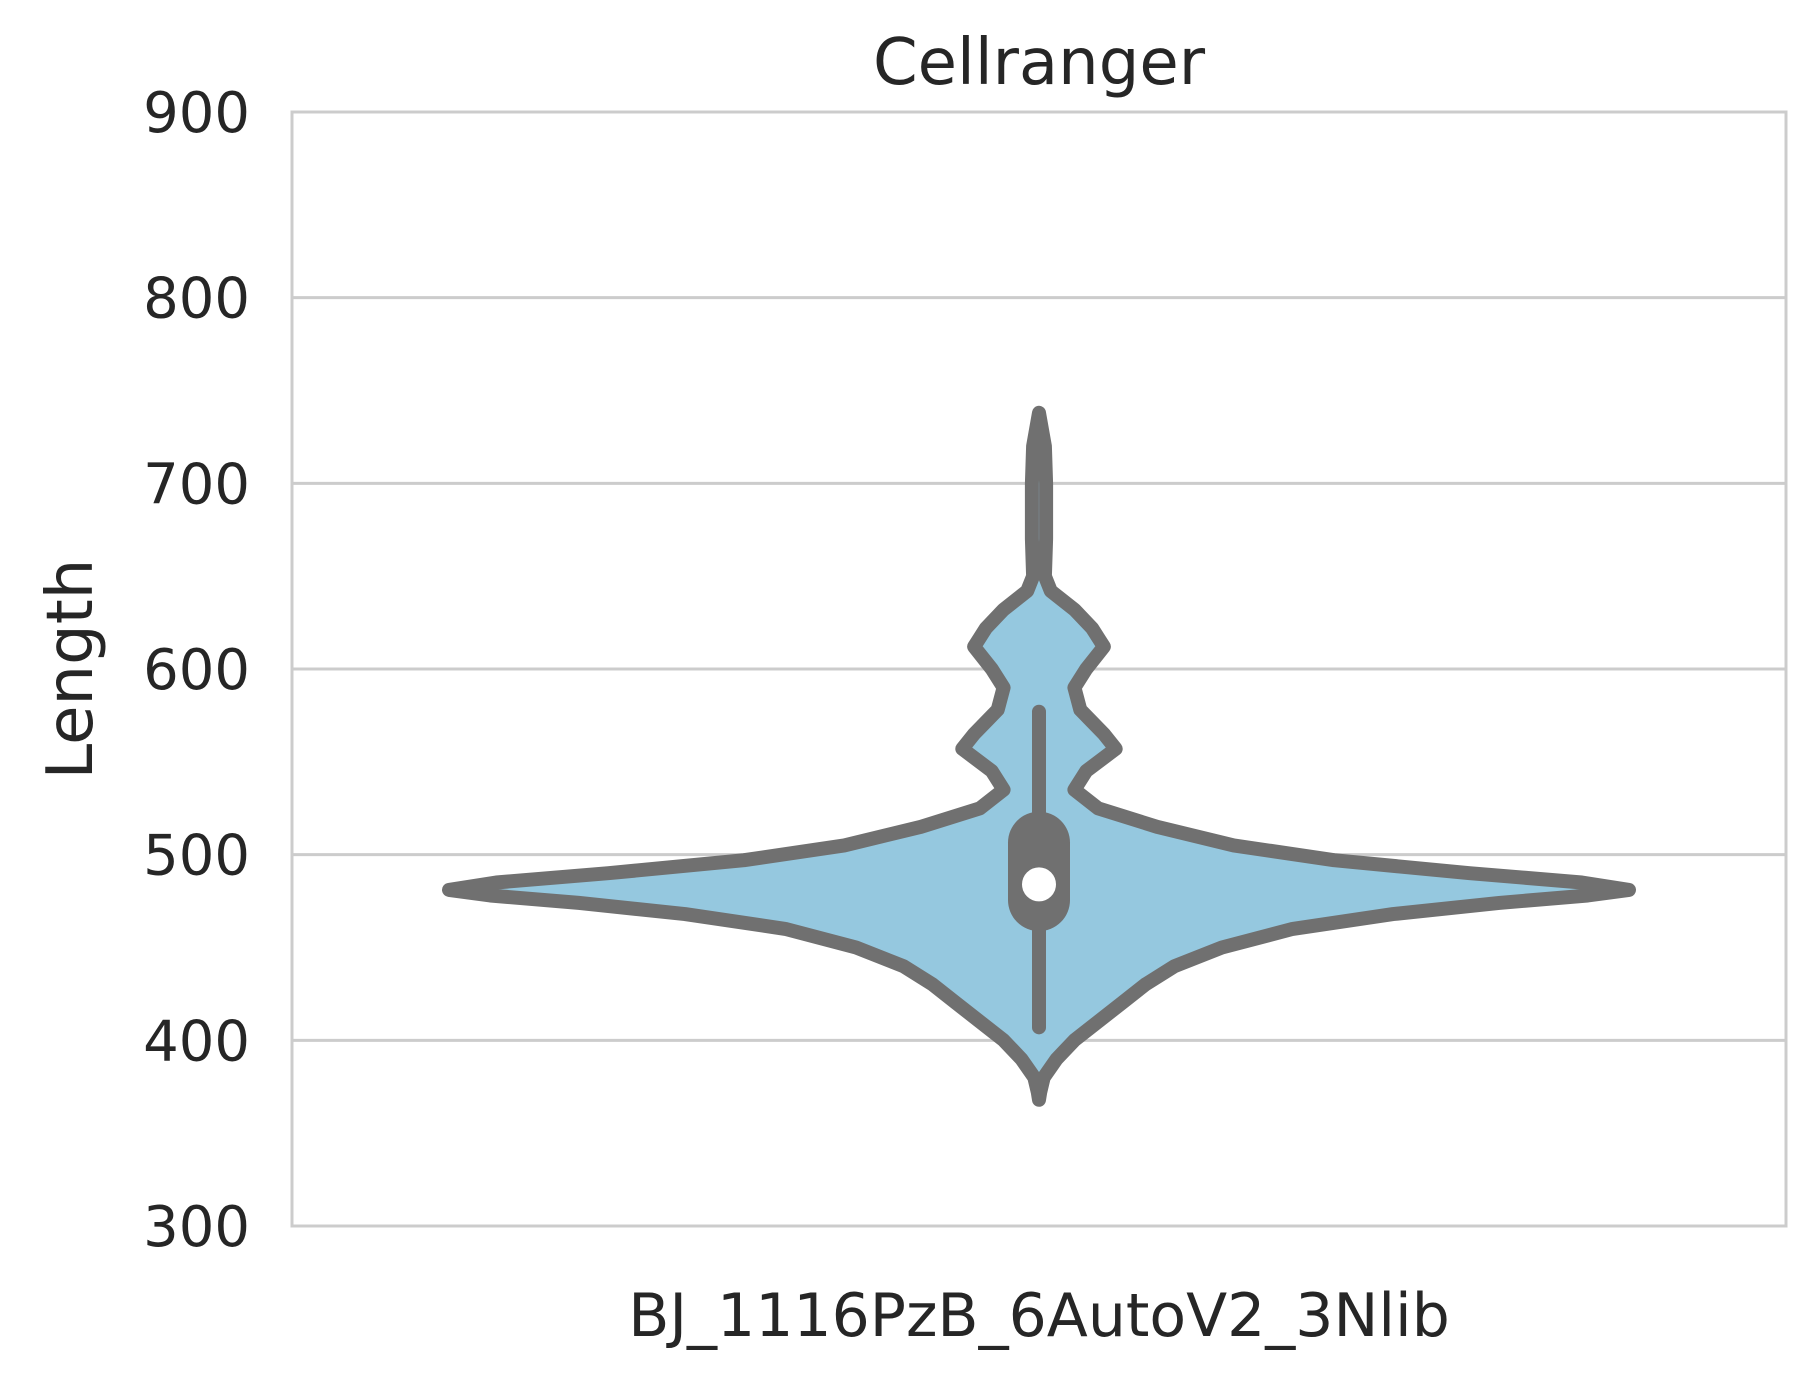 The width and height of the screenshot is (1808, 1382). What do you see at coordinates (196, 113) in the screenshot?
I see `y-tick-label: 900` at bounding box center [196, 113].